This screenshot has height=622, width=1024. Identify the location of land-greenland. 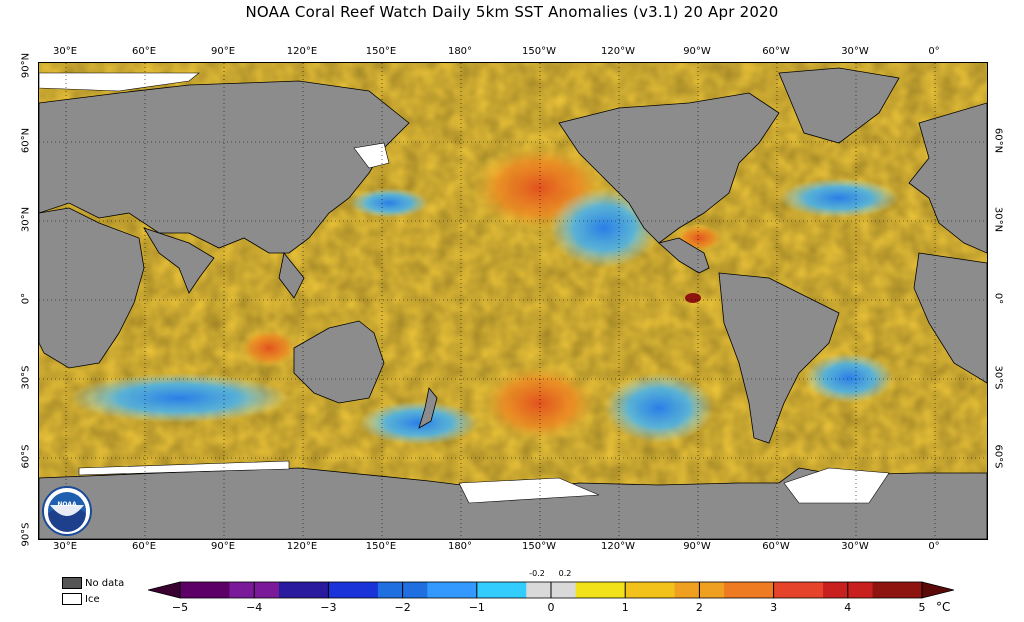
(839, 105).